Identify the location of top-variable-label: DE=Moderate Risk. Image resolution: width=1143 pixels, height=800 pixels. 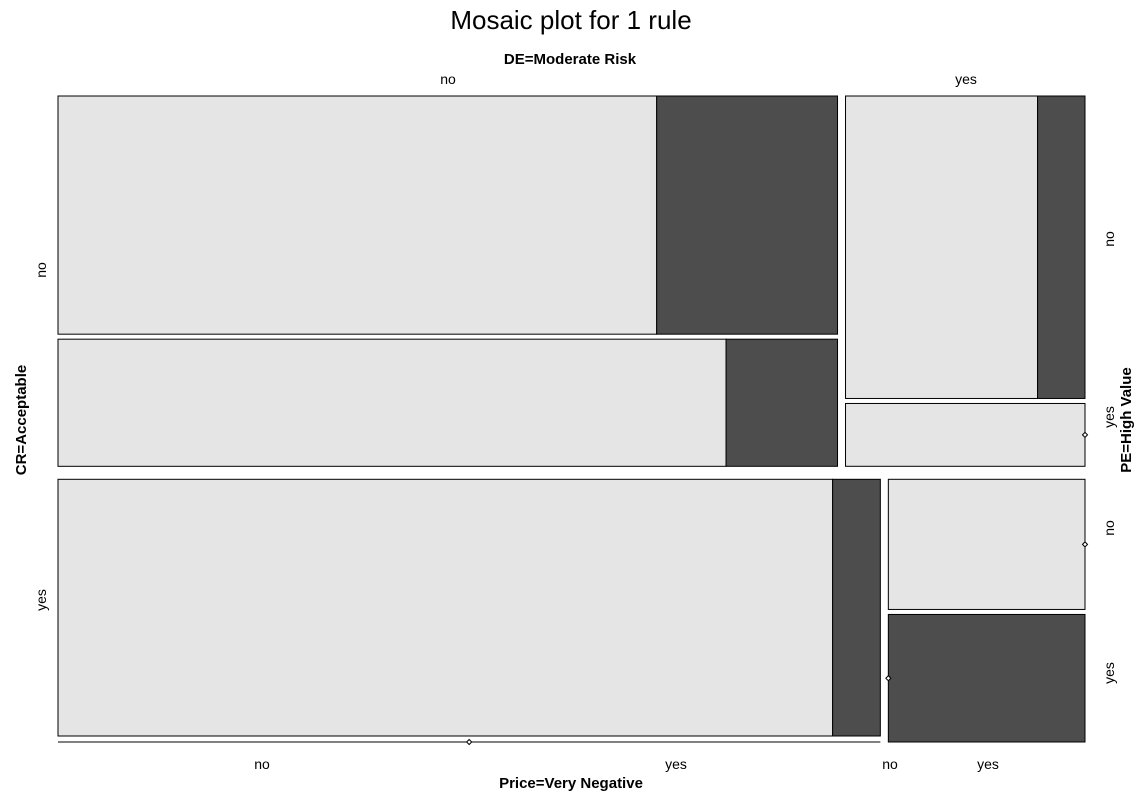
(570, 59).